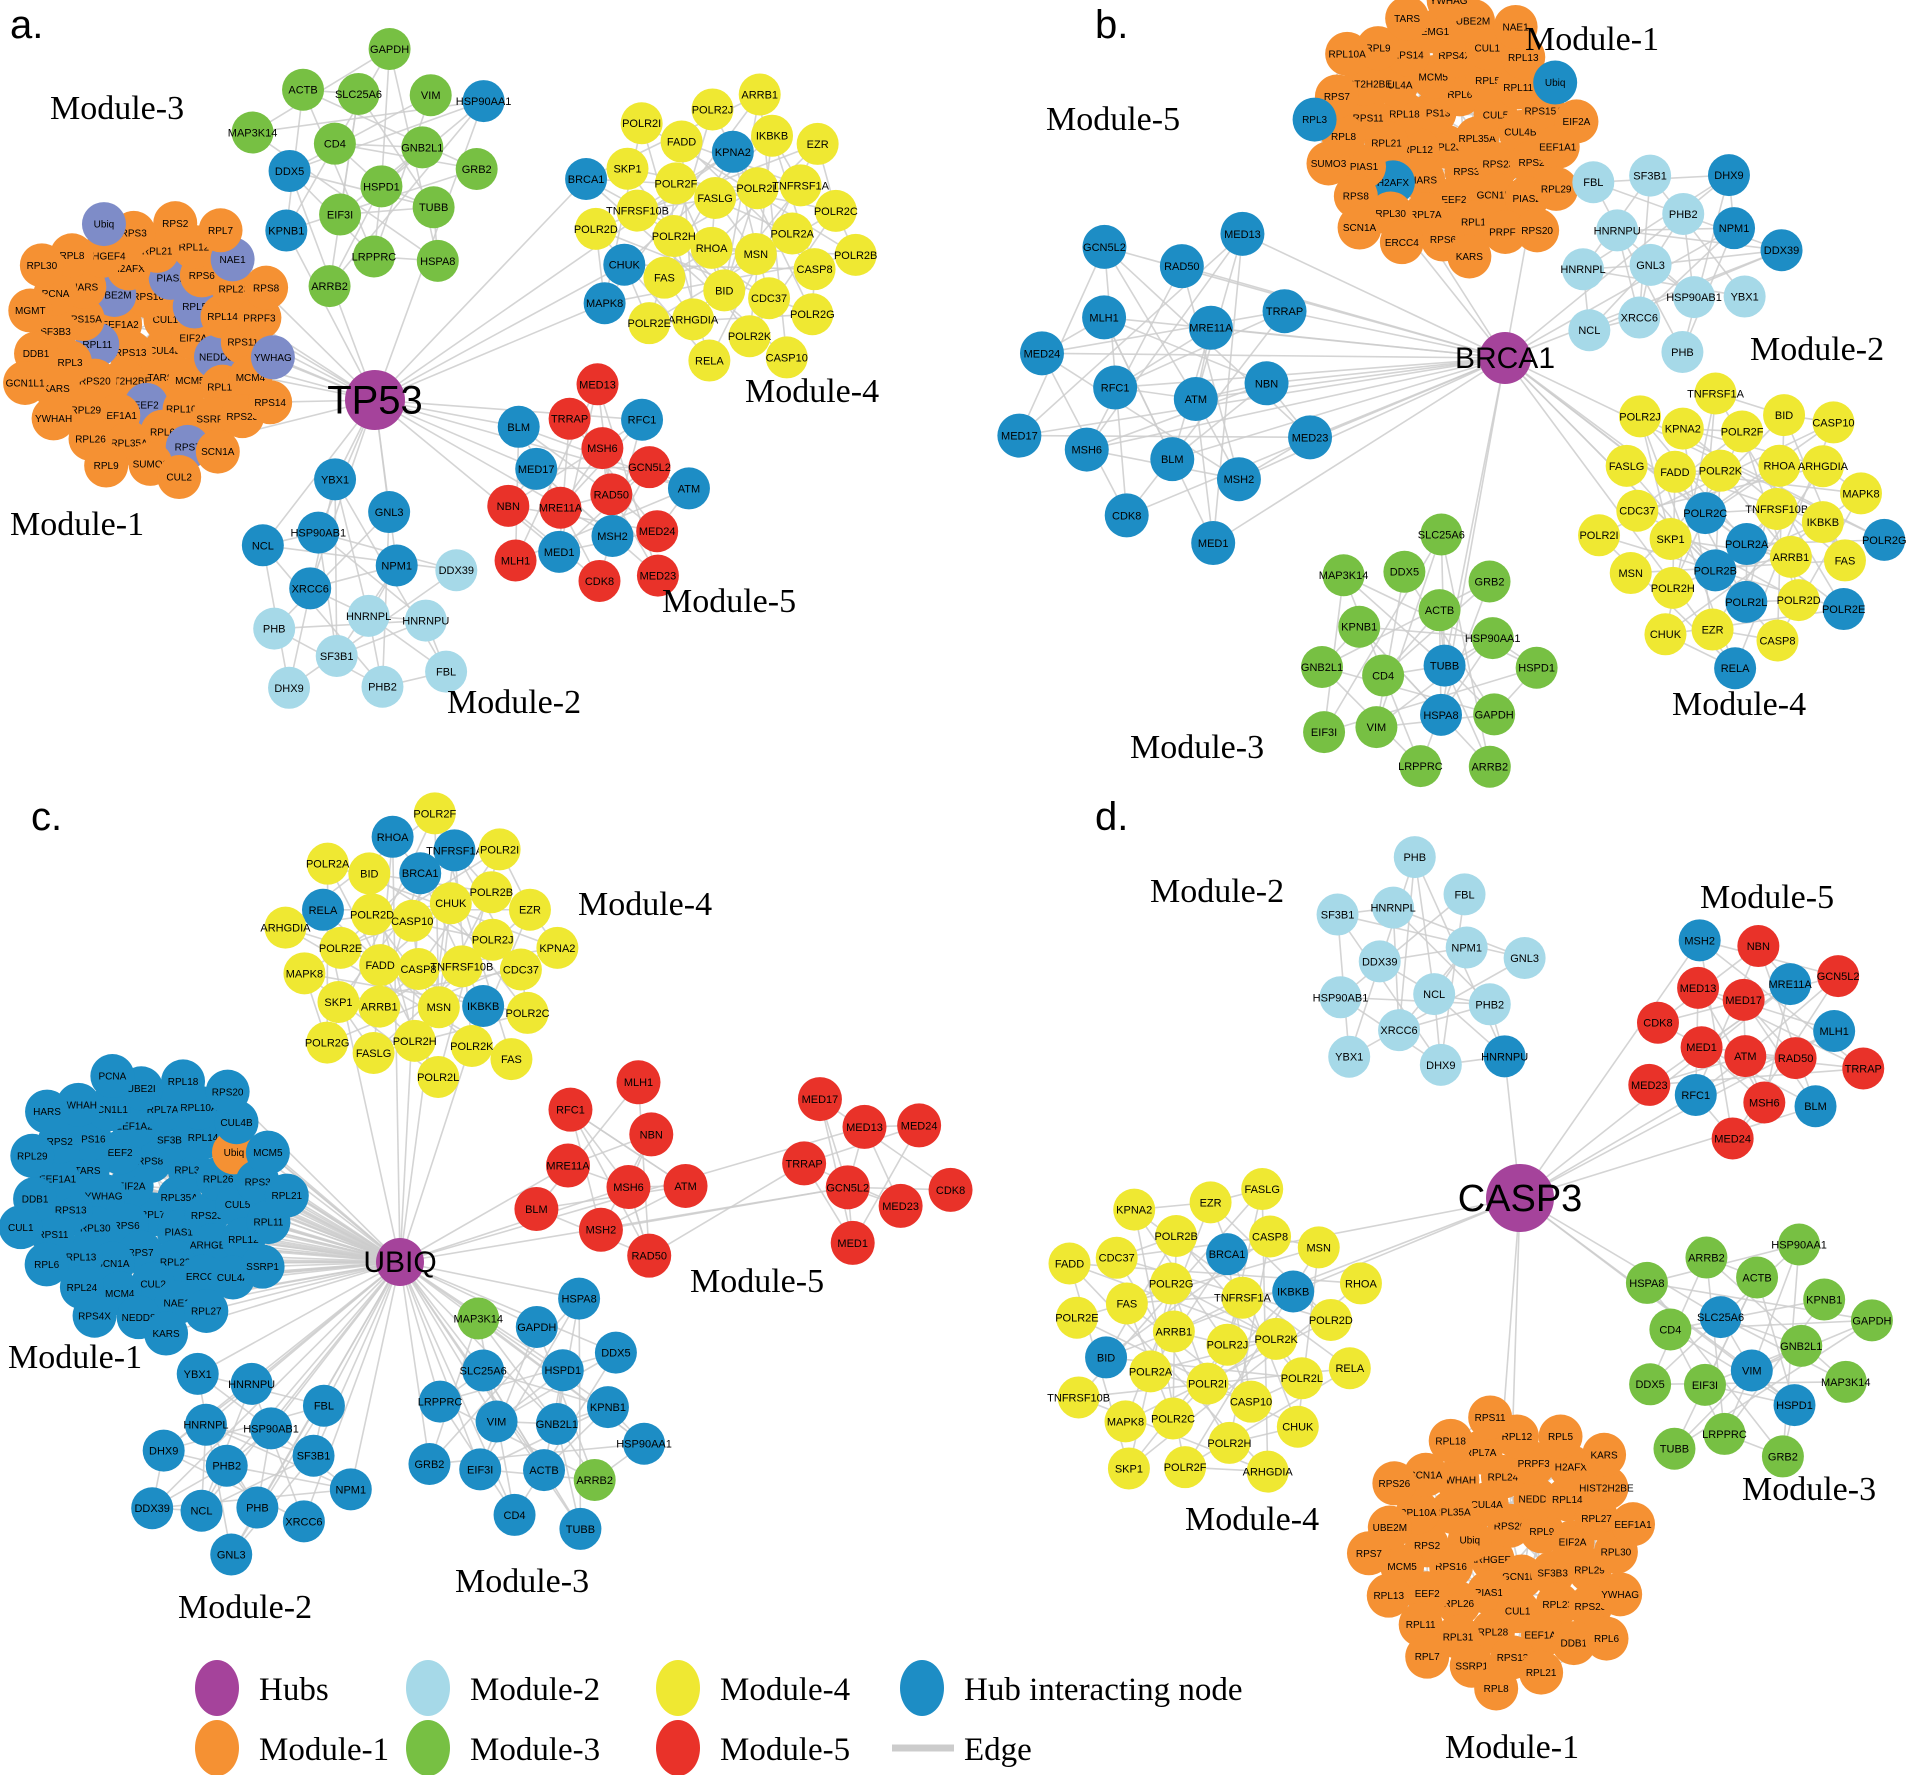 Image resolution: width=1923 pixels, height=1775 pixels. What do you see at coordinates (1173, 1331) in the screenshot?
I see `node-ARRB1: ARRB1` at bounding box center [1173, 1331].